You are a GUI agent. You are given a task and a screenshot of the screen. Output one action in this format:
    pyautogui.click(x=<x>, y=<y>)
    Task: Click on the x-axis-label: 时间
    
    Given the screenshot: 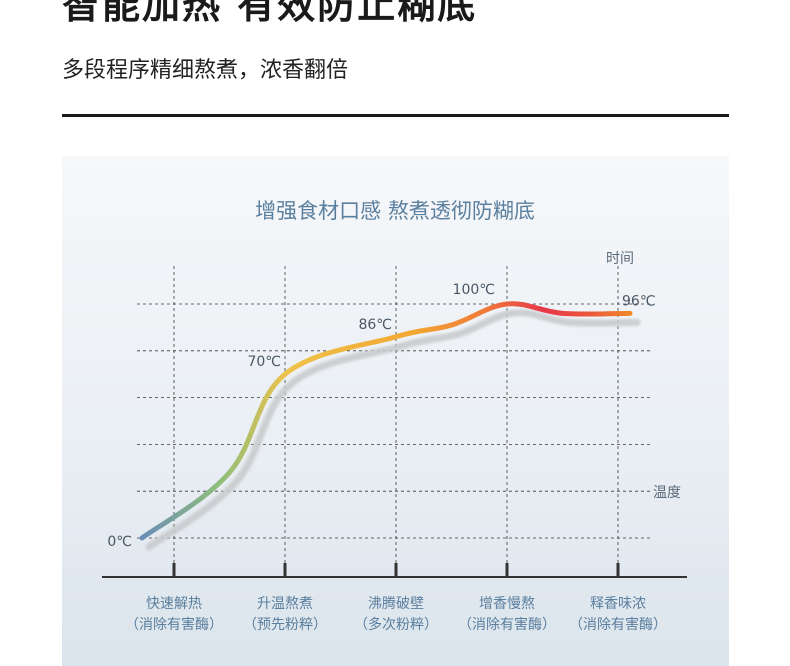 What is the action you would take?
    pyautogui.click(x=620, y=259)
    